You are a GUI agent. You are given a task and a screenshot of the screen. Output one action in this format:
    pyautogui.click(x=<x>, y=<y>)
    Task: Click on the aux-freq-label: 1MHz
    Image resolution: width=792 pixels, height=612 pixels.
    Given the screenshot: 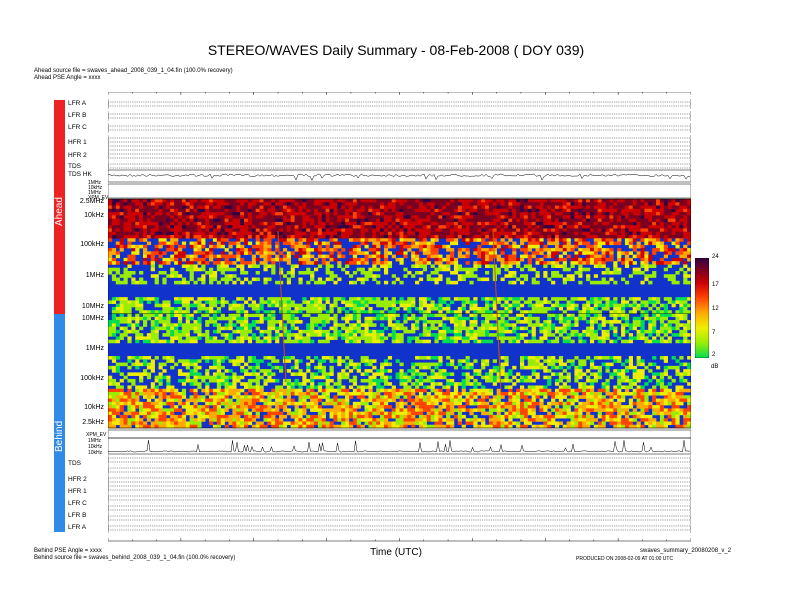 What is the action you would take?
    pyautogui.click(x=95, y=183)
    